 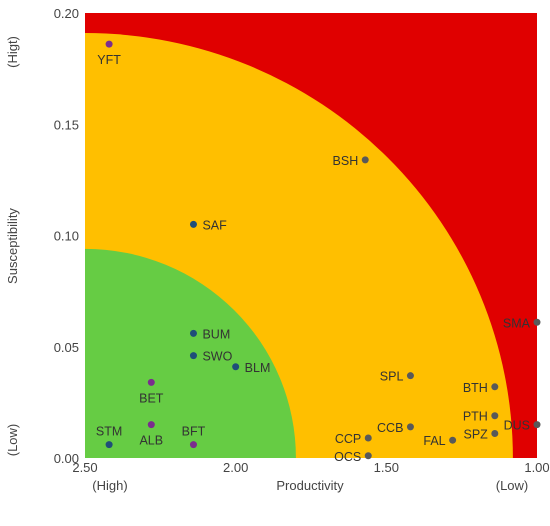 I want to click on y-axis-title: Susceptibility, so click(x=12, y=246).